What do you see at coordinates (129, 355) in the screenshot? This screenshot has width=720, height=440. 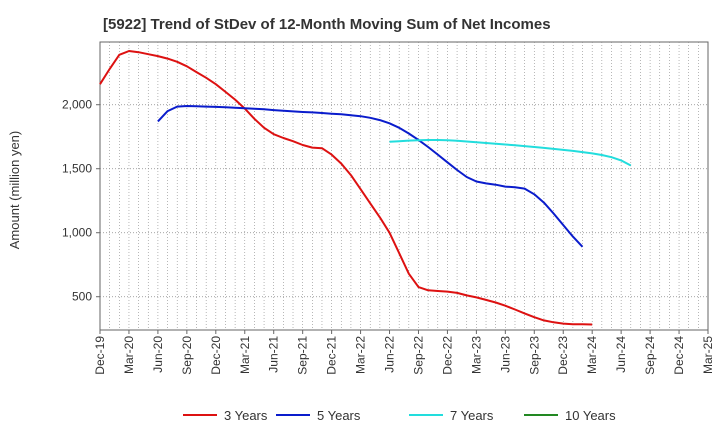 I see `x-tick-label: Mar-20` at bounding box center [129, 355].